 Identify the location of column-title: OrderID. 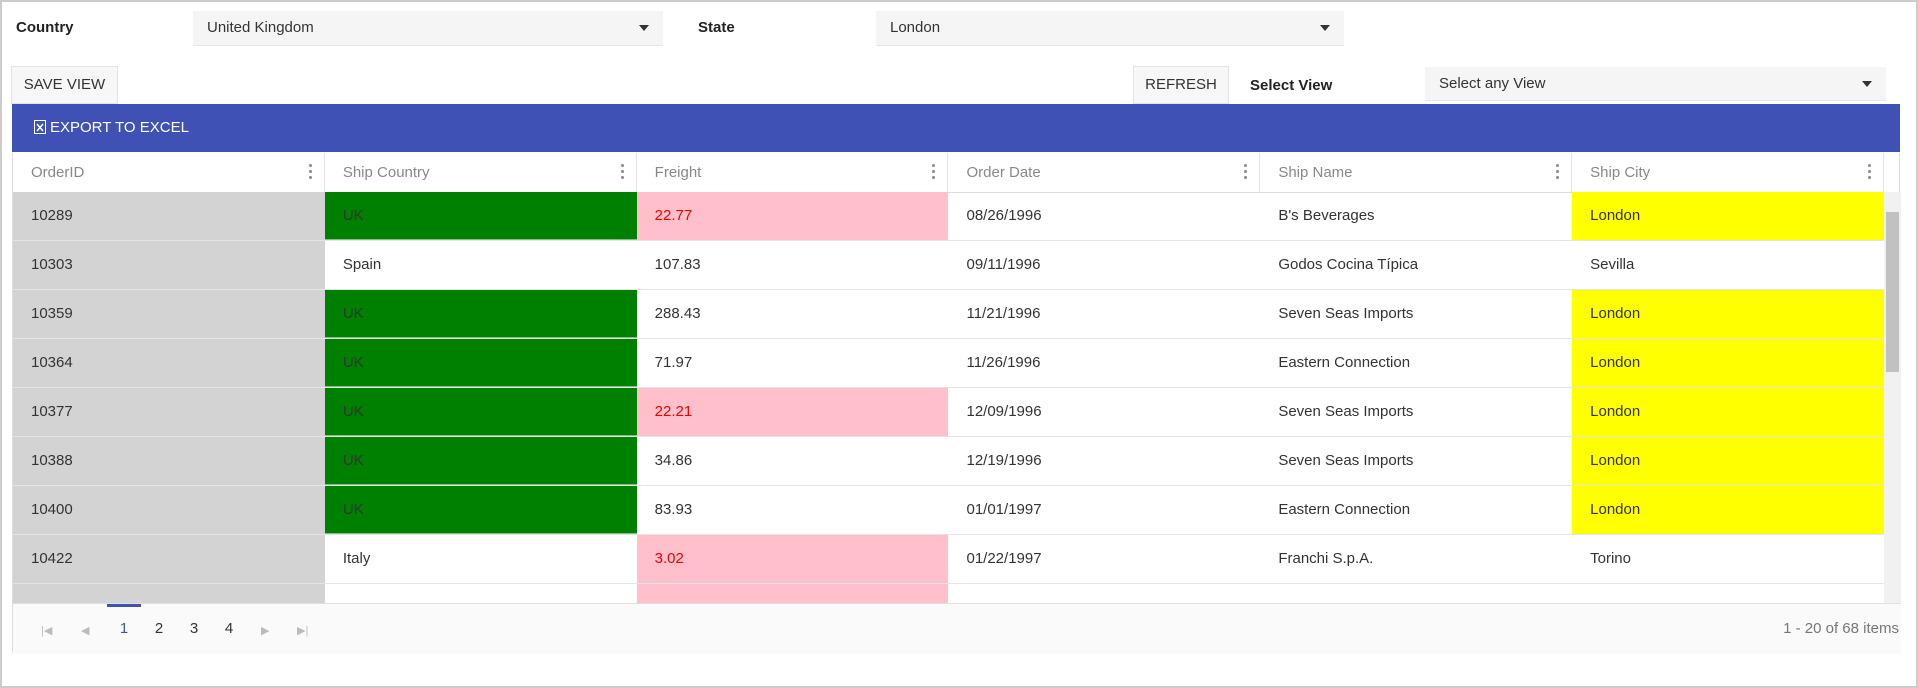
(58, 172).